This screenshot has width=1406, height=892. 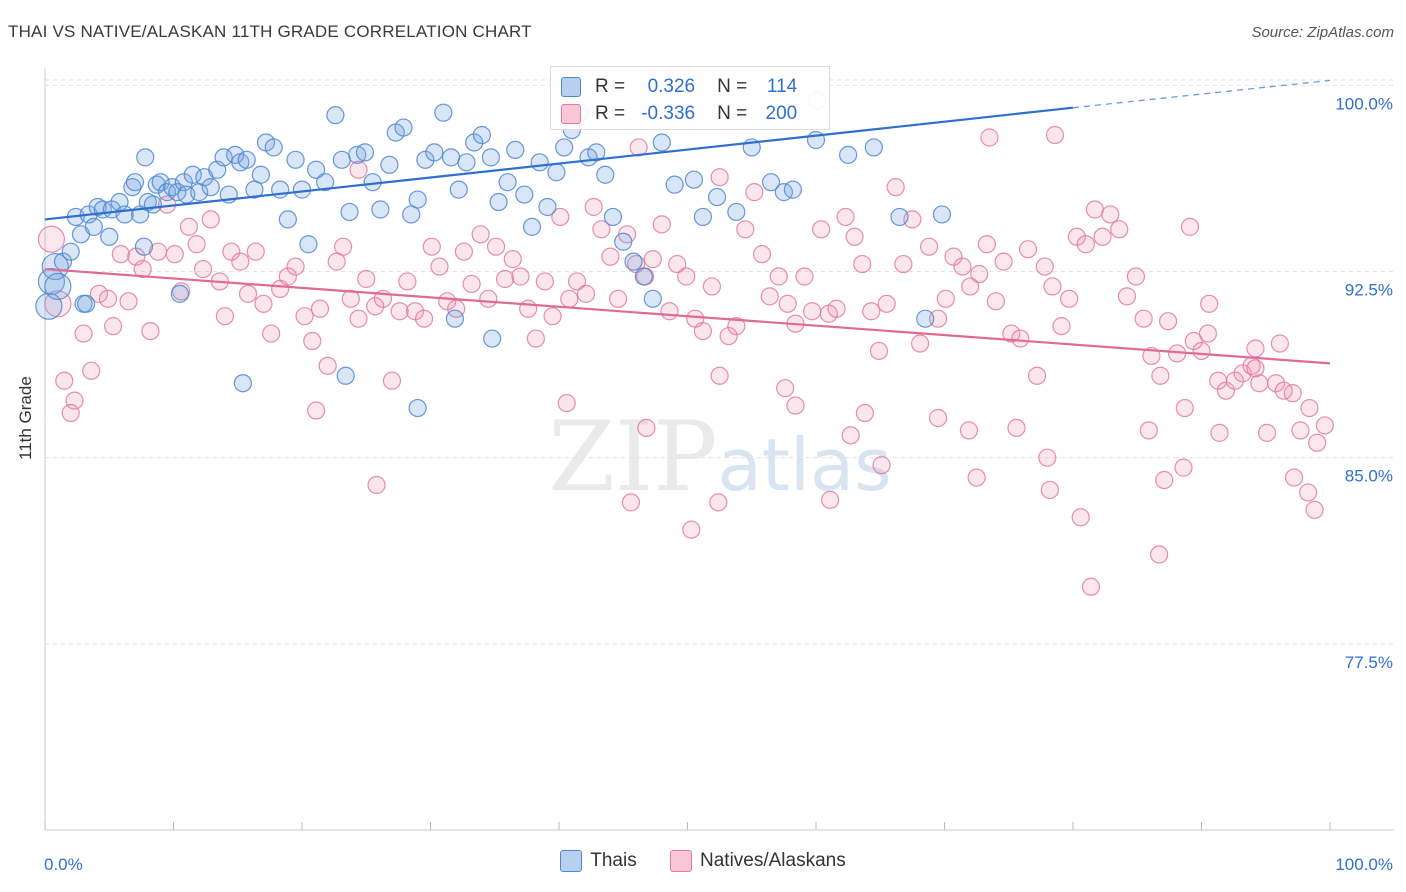 I want to click on natives-trendline, so click(x=687, y=316).